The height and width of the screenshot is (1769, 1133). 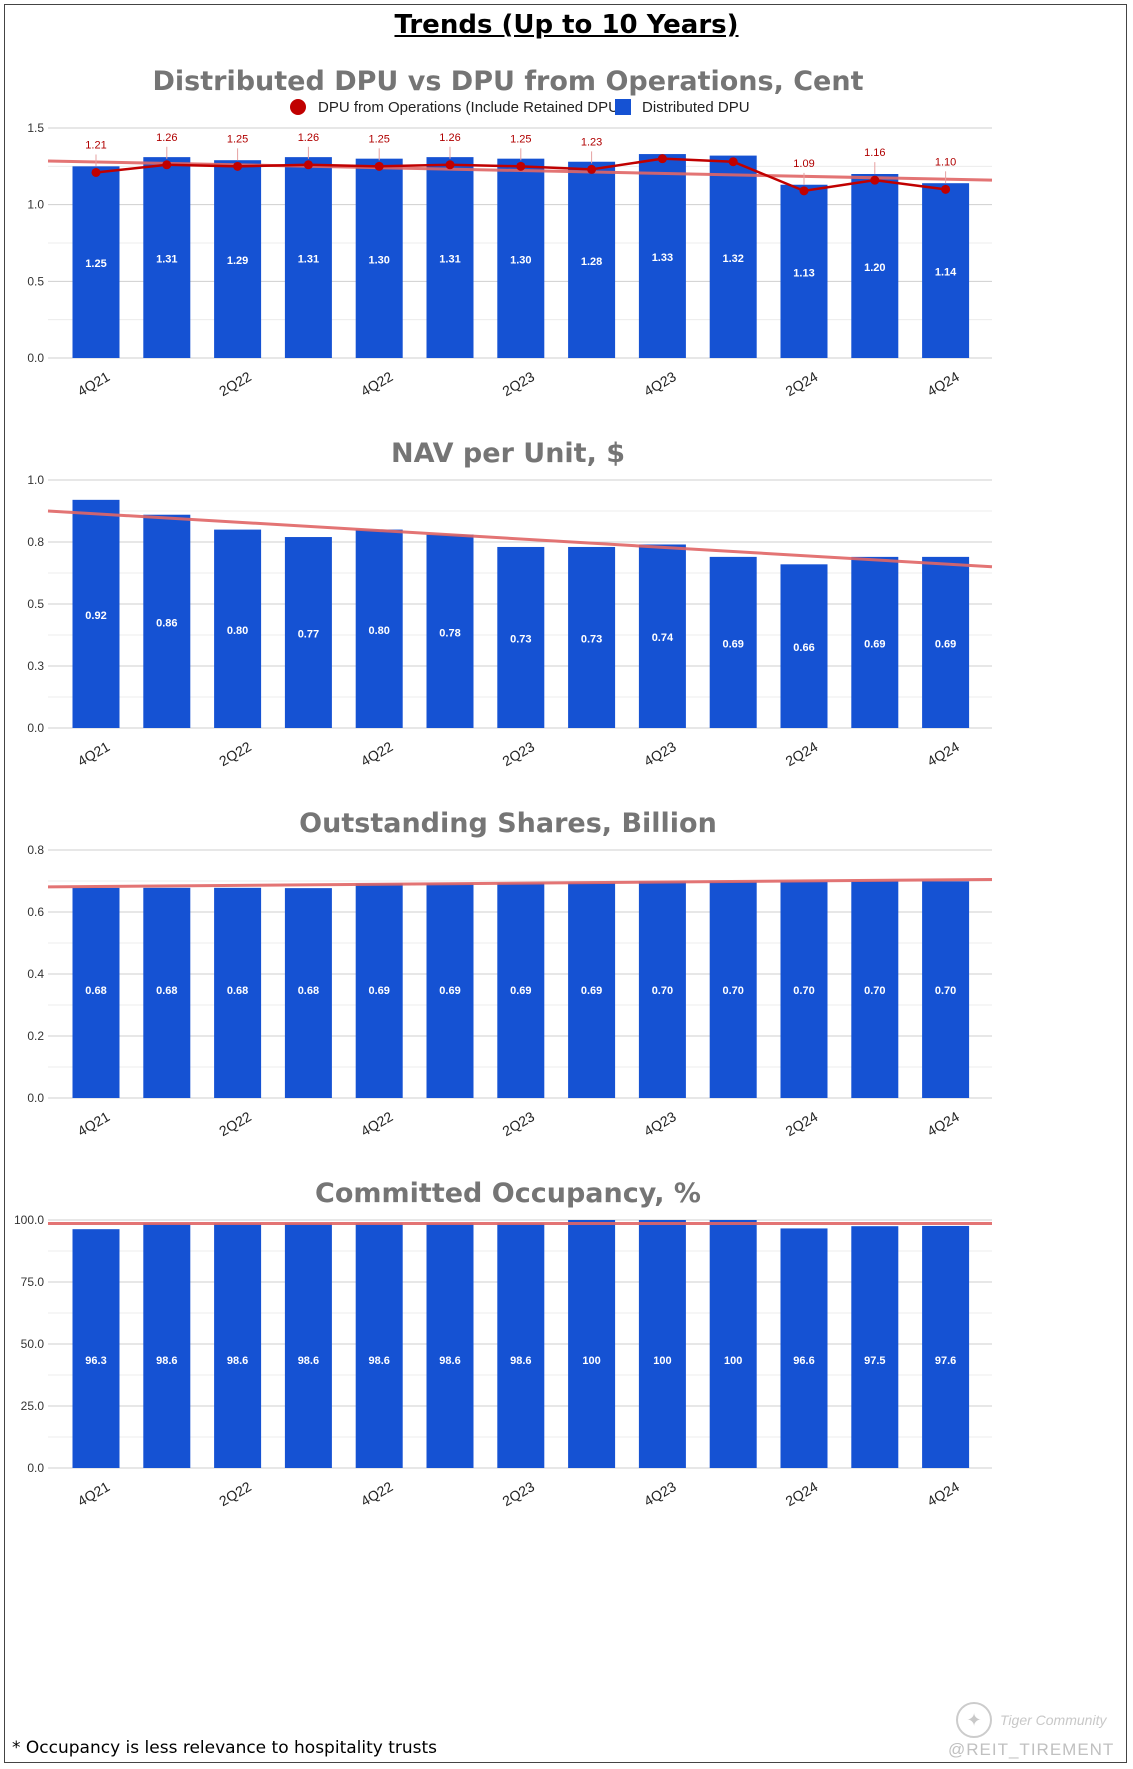 What do you see at coordinates (508, 453) in the screenshot?
I see `chart-title: NAV per Unit, $` at bounding box center [508, 453].